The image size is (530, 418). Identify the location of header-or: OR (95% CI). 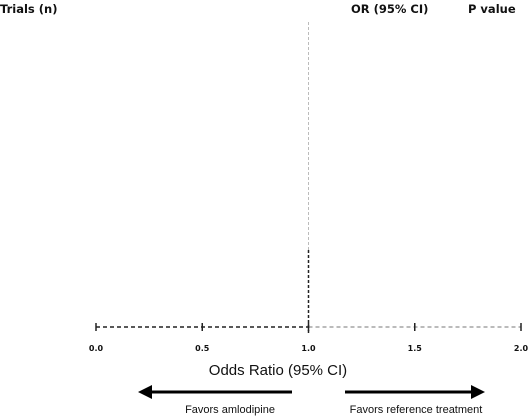
(390, 9).